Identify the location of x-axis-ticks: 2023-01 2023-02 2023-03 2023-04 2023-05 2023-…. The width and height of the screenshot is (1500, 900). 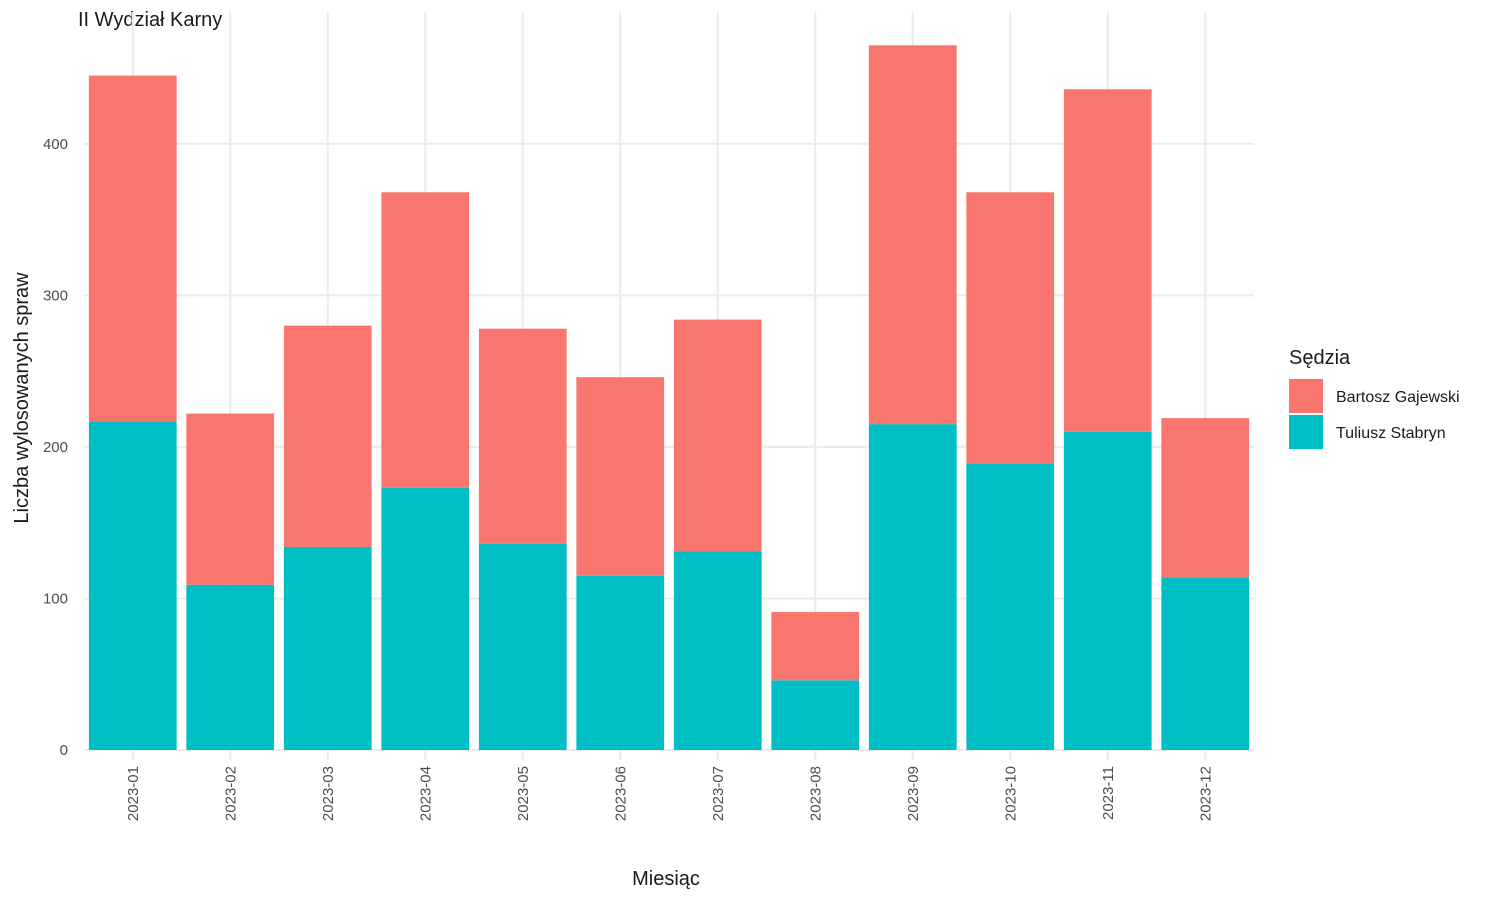
(670, 793).